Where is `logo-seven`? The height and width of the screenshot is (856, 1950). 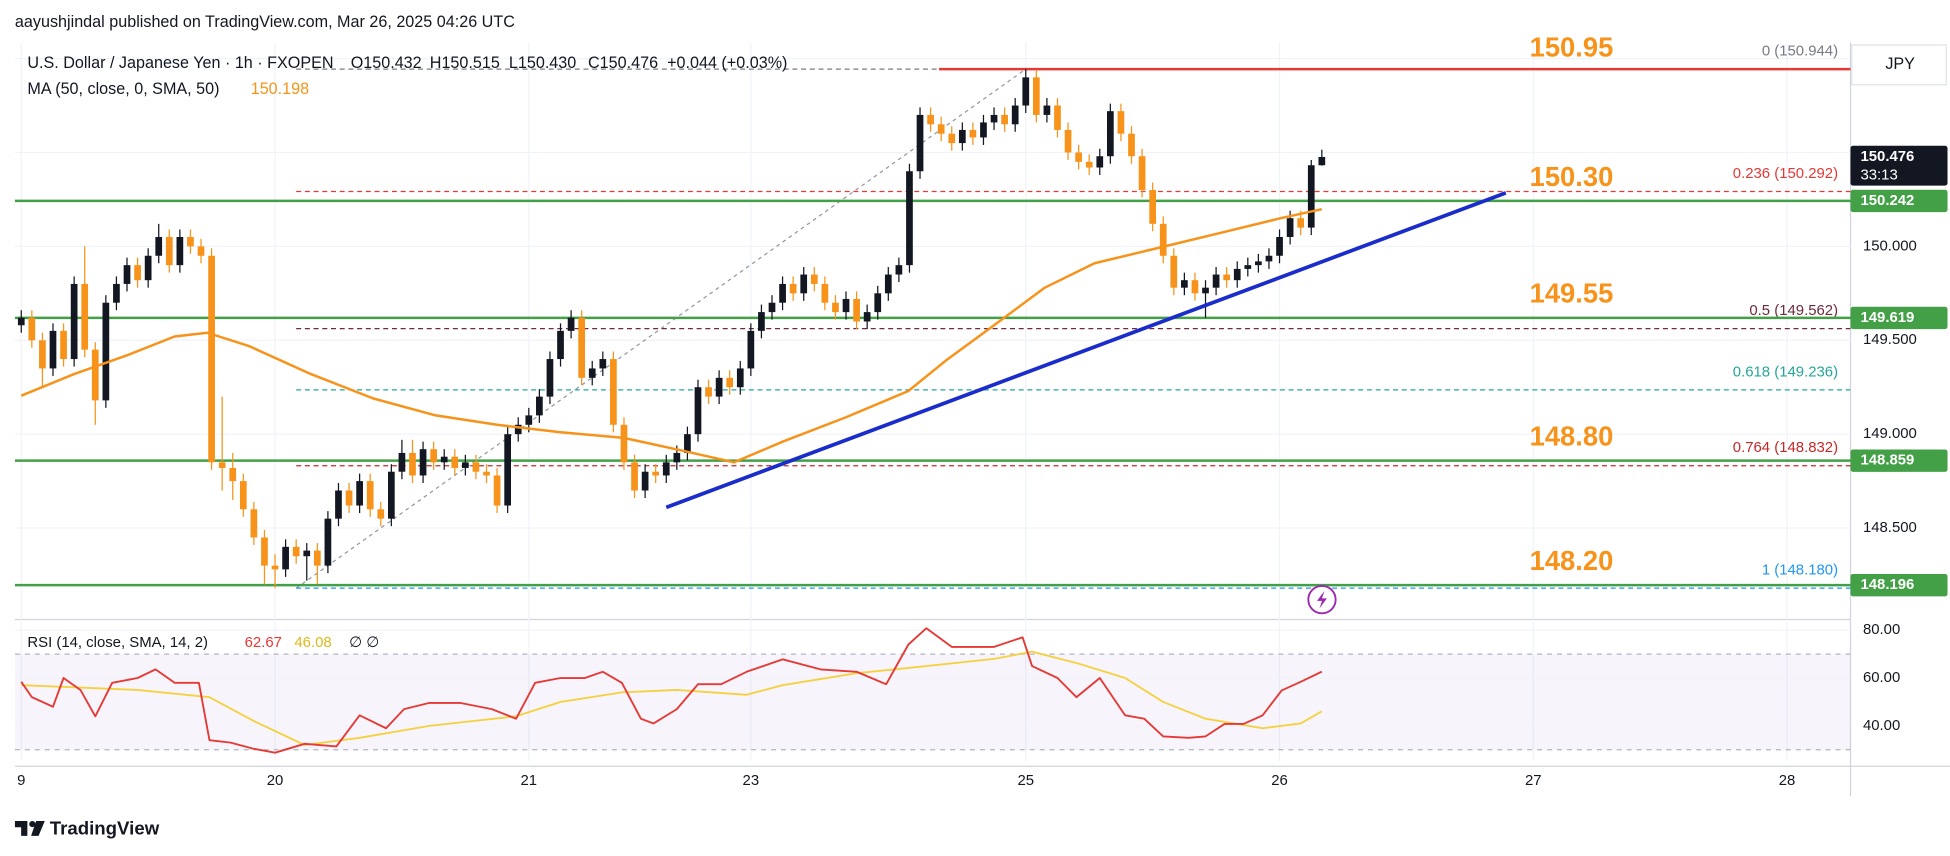
logo-seven is located at coordinates (21, 828).